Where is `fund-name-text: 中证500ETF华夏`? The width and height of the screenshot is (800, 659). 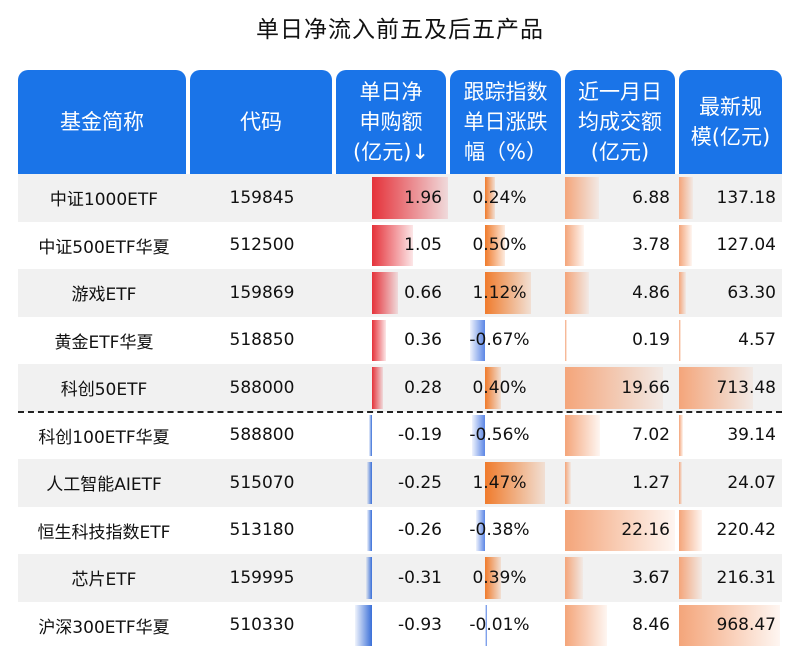
fund-name-text: 中证500ETF华夏 is located at coordinates (104, 247).